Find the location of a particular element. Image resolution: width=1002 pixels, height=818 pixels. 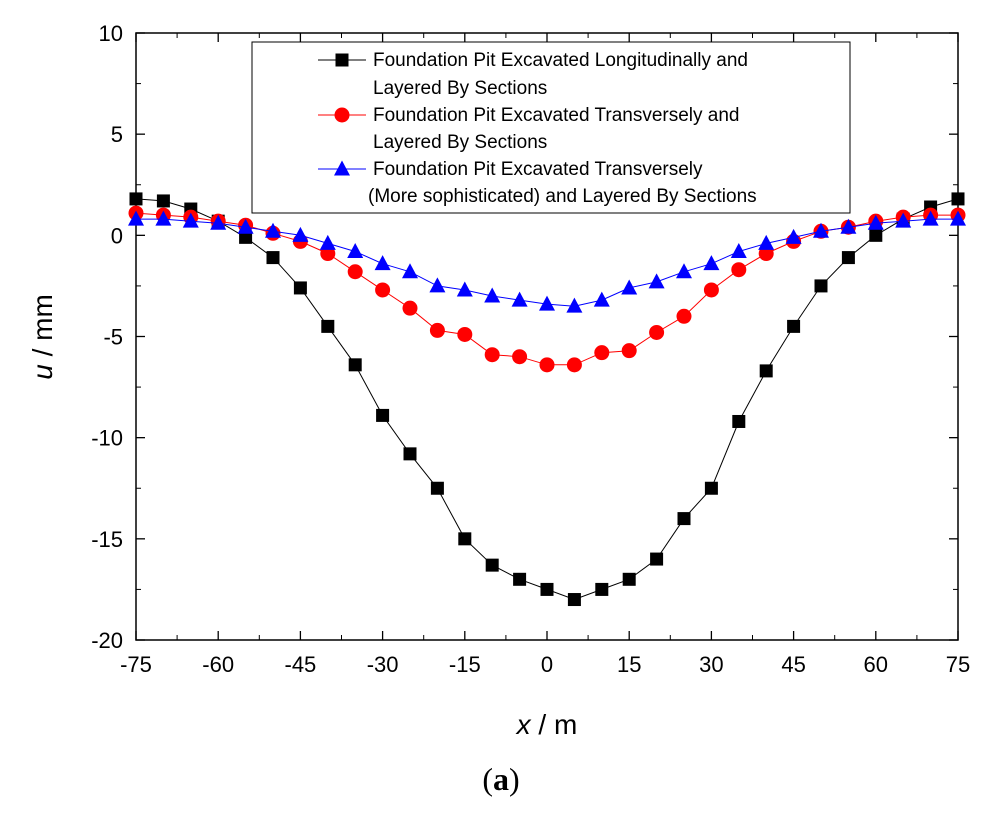

series-3-line is located at coordinates (547, 262).